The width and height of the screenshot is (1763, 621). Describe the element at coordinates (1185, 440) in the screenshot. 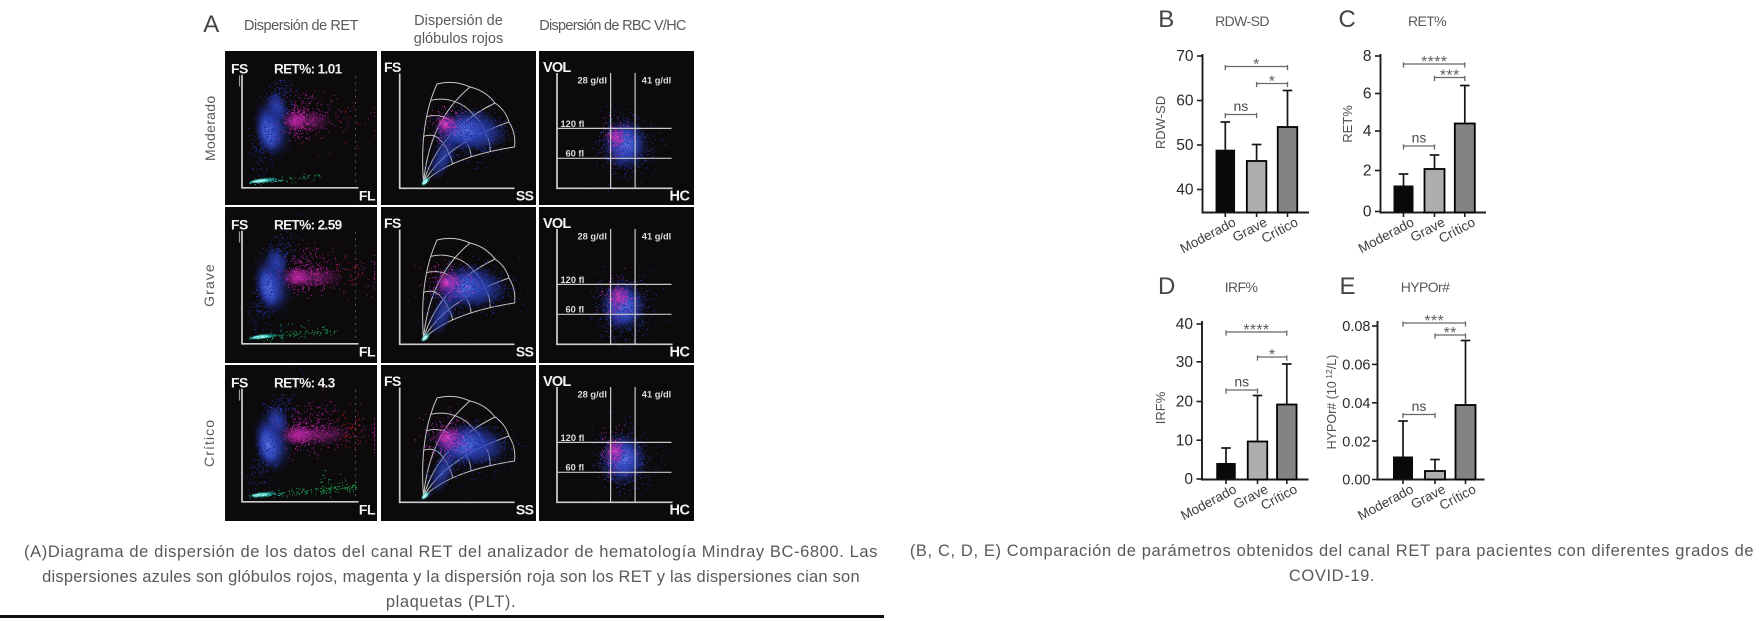

I see `svg-text: 10` at that location.